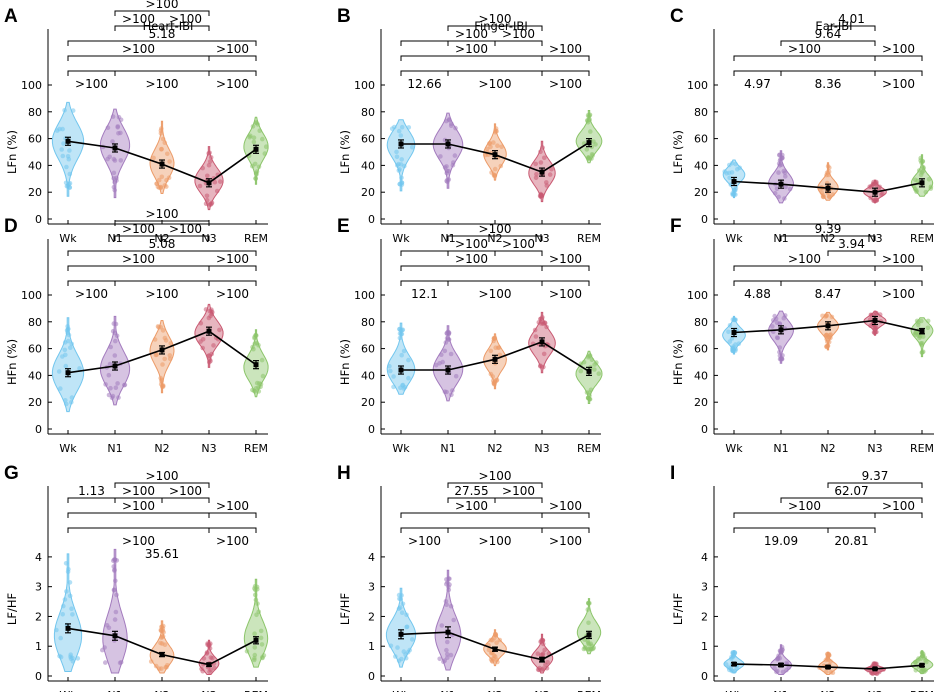 This screenshot has width=948, height=692. What do you see at coordinates (781, 541) in the screenshot?
I see `significance-label: 19.09` at bounding box center [781, 541].